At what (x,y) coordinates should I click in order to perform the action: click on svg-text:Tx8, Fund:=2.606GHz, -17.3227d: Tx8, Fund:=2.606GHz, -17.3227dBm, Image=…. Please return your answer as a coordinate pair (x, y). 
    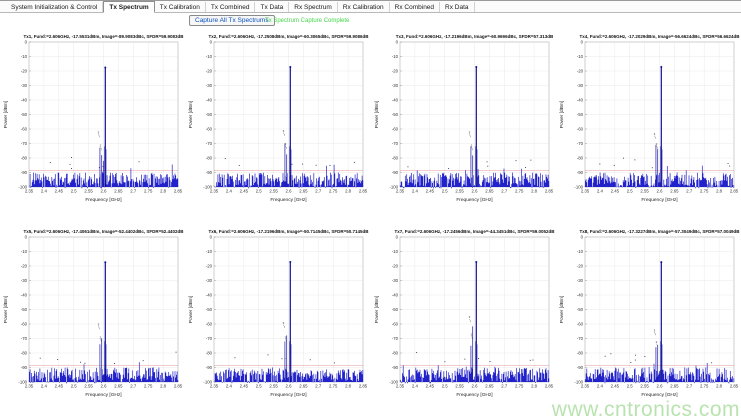
    Looking at the image, I should click on (659, 231).